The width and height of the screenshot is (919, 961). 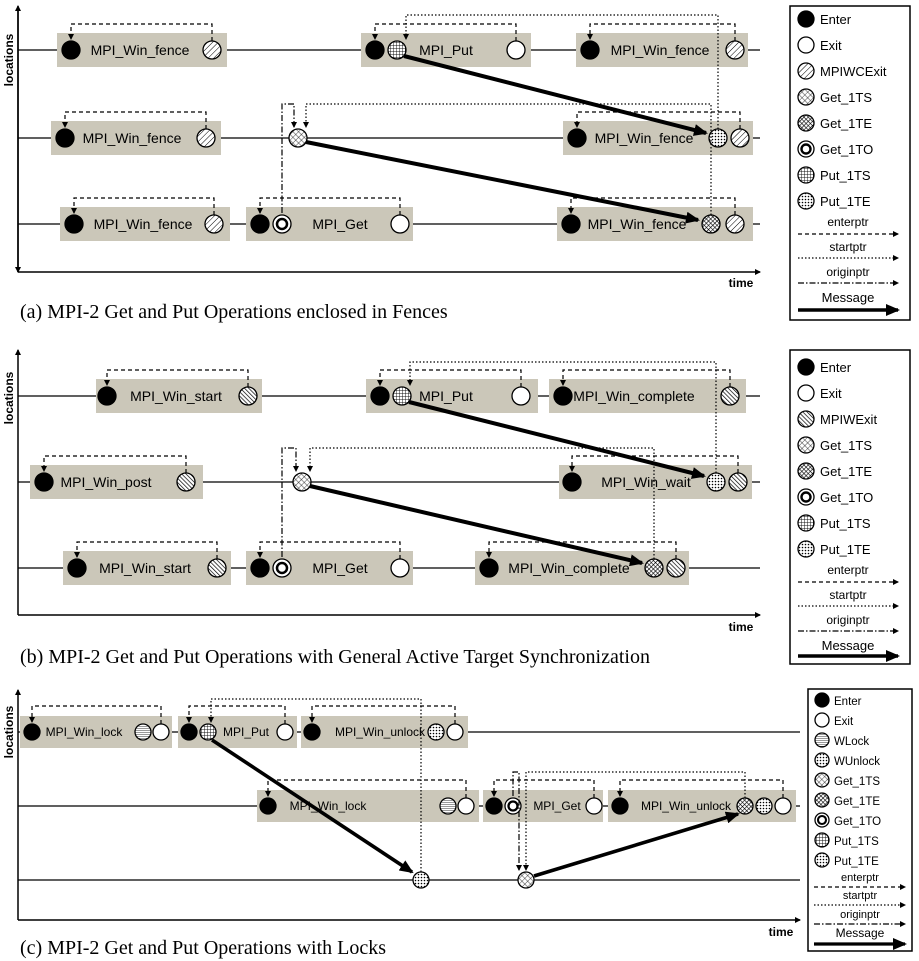 What do you see at coordinates (634, 396) in the screenshot?
I see `region-label: MPI_Win_complete` at bounding box center [634, 396].